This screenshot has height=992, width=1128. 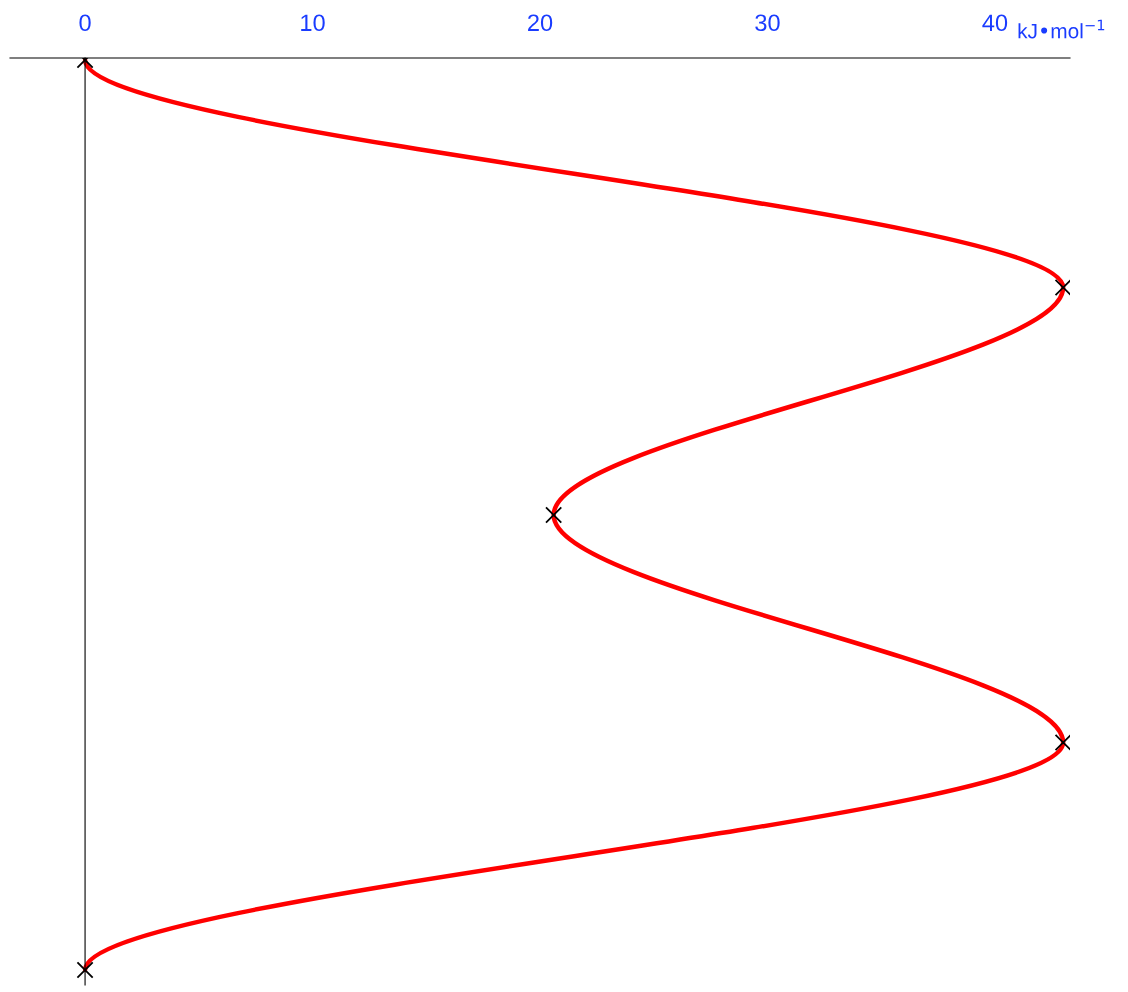 I want to click on x-tick-label: 20, so click(x=540, y=23).